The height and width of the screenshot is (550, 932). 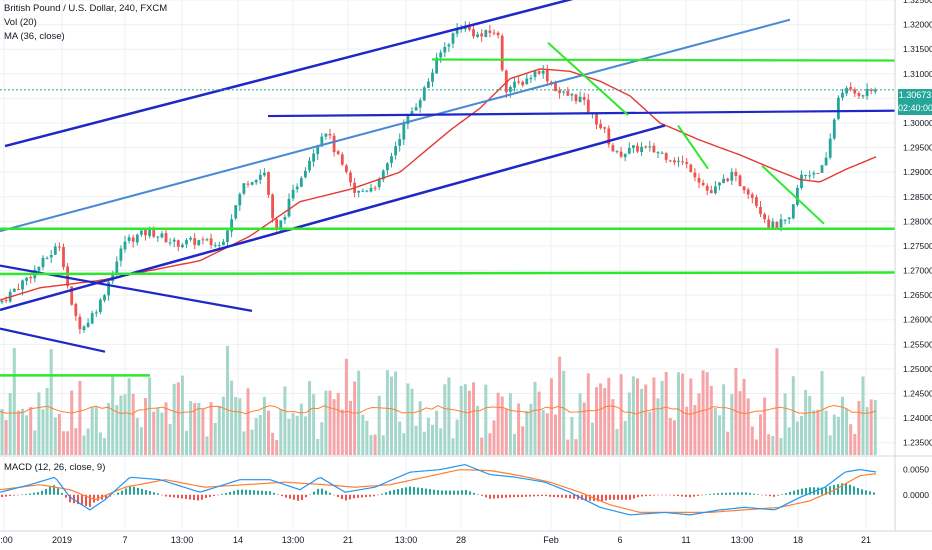 What do you see at coordinates (34, 36) in the screenshot?
I see `ma-legend: MA (36, close)` at bounding box center [34, 36].